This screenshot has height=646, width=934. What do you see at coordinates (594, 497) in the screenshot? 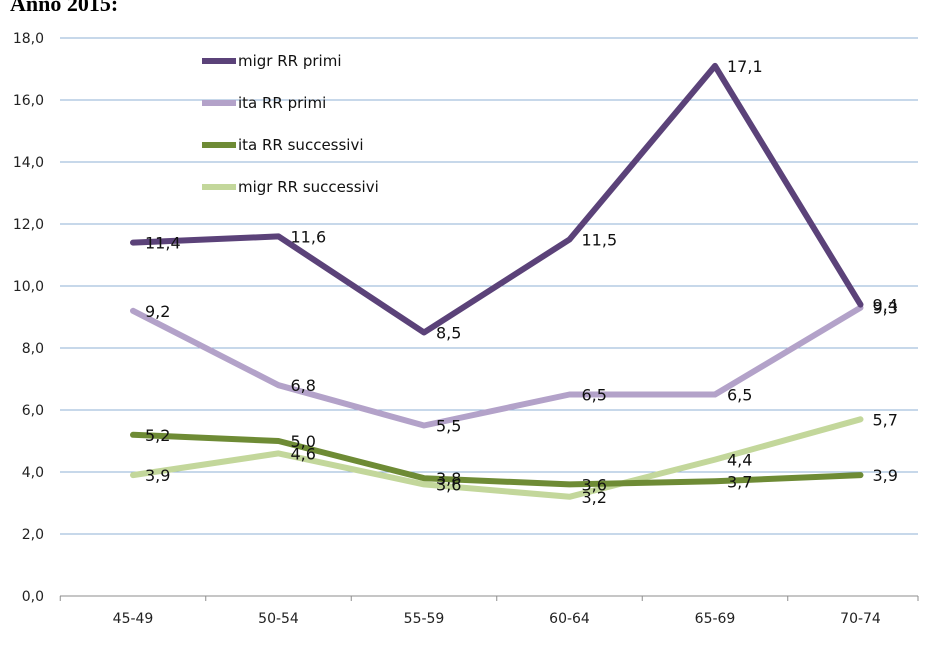
I see `data-label: 3,2` at bounding box center [594, 497].